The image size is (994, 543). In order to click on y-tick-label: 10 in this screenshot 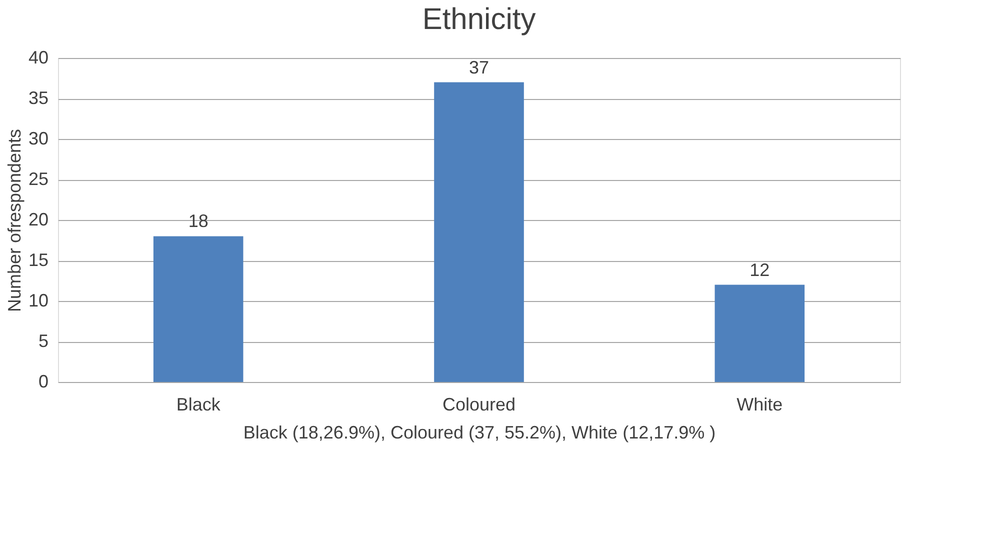, I will do `click(38, 300)`.